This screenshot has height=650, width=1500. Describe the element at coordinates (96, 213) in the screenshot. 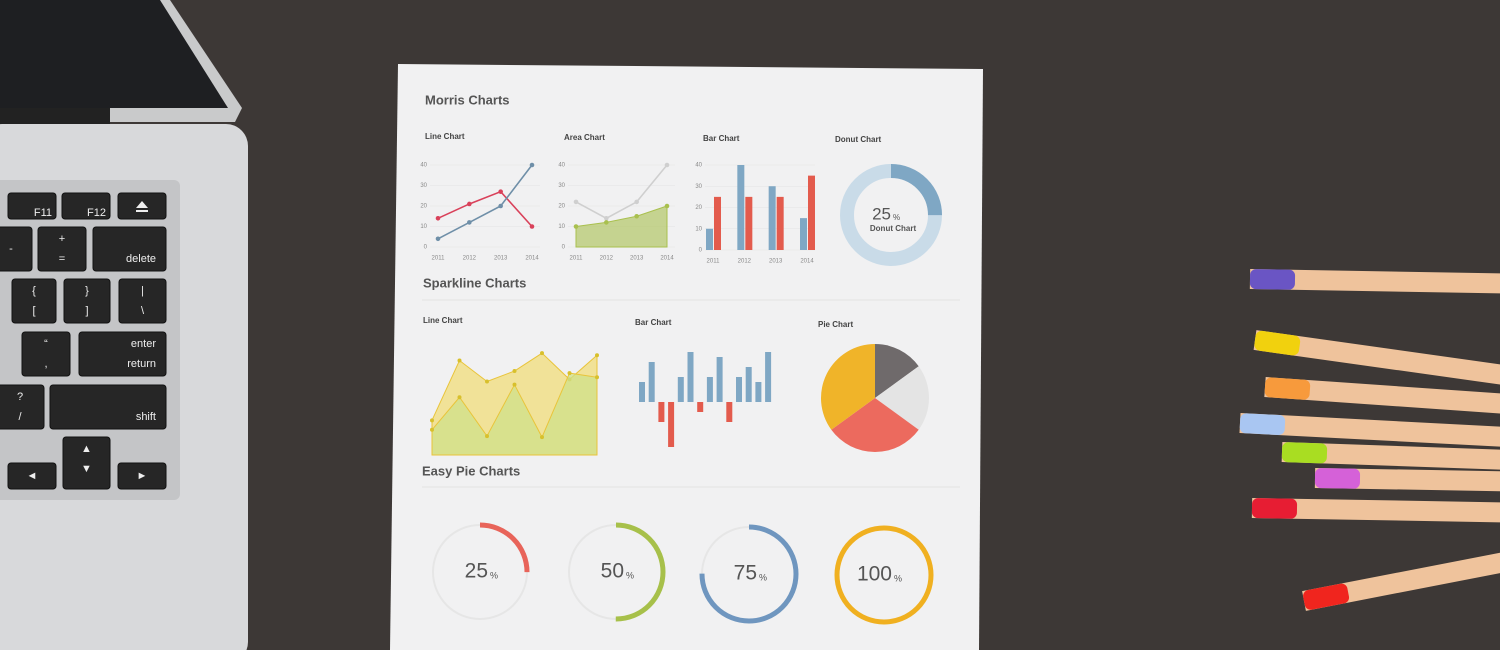

I see `key-label: F12` at that location.